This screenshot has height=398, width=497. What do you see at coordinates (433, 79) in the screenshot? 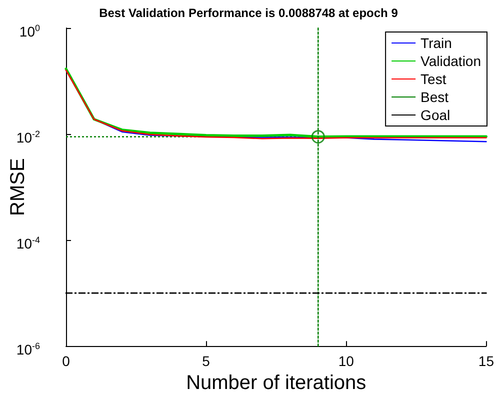
I see `legend-label: Test` at bounding box center [433, 79].